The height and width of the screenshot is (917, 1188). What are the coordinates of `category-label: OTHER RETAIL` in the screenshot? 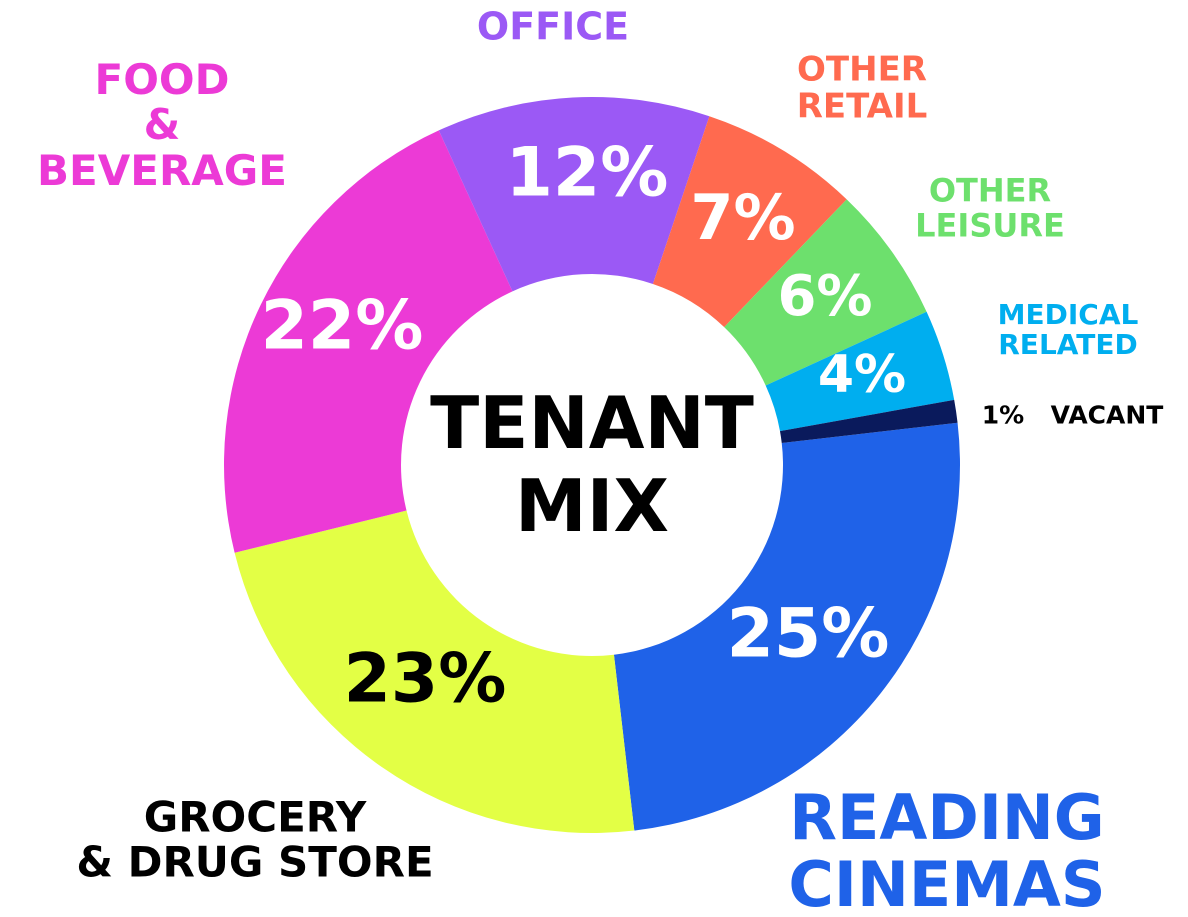 It's located at (862, 87).